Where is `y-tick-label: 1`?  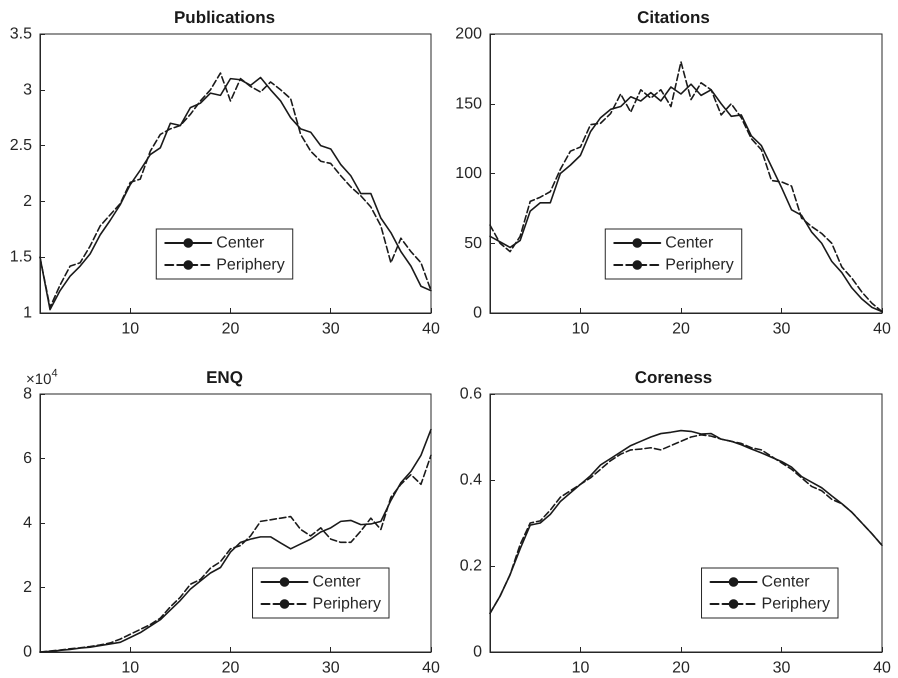 y-tick-label: 1 is located at coordinates (27, 313).